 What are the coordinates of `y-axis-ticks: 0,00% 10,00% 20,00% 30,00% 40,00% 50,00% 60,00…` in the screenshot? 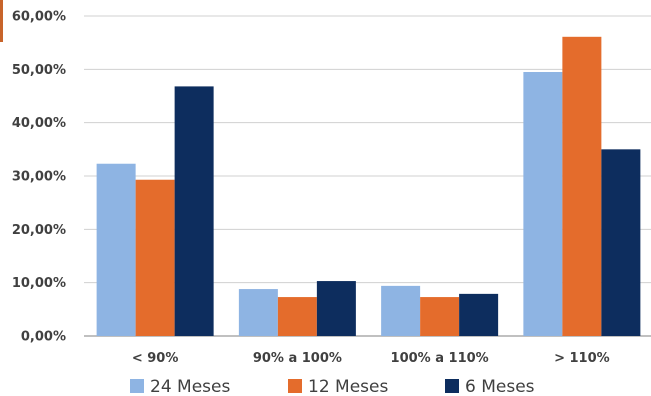 It's located at (39, 177).